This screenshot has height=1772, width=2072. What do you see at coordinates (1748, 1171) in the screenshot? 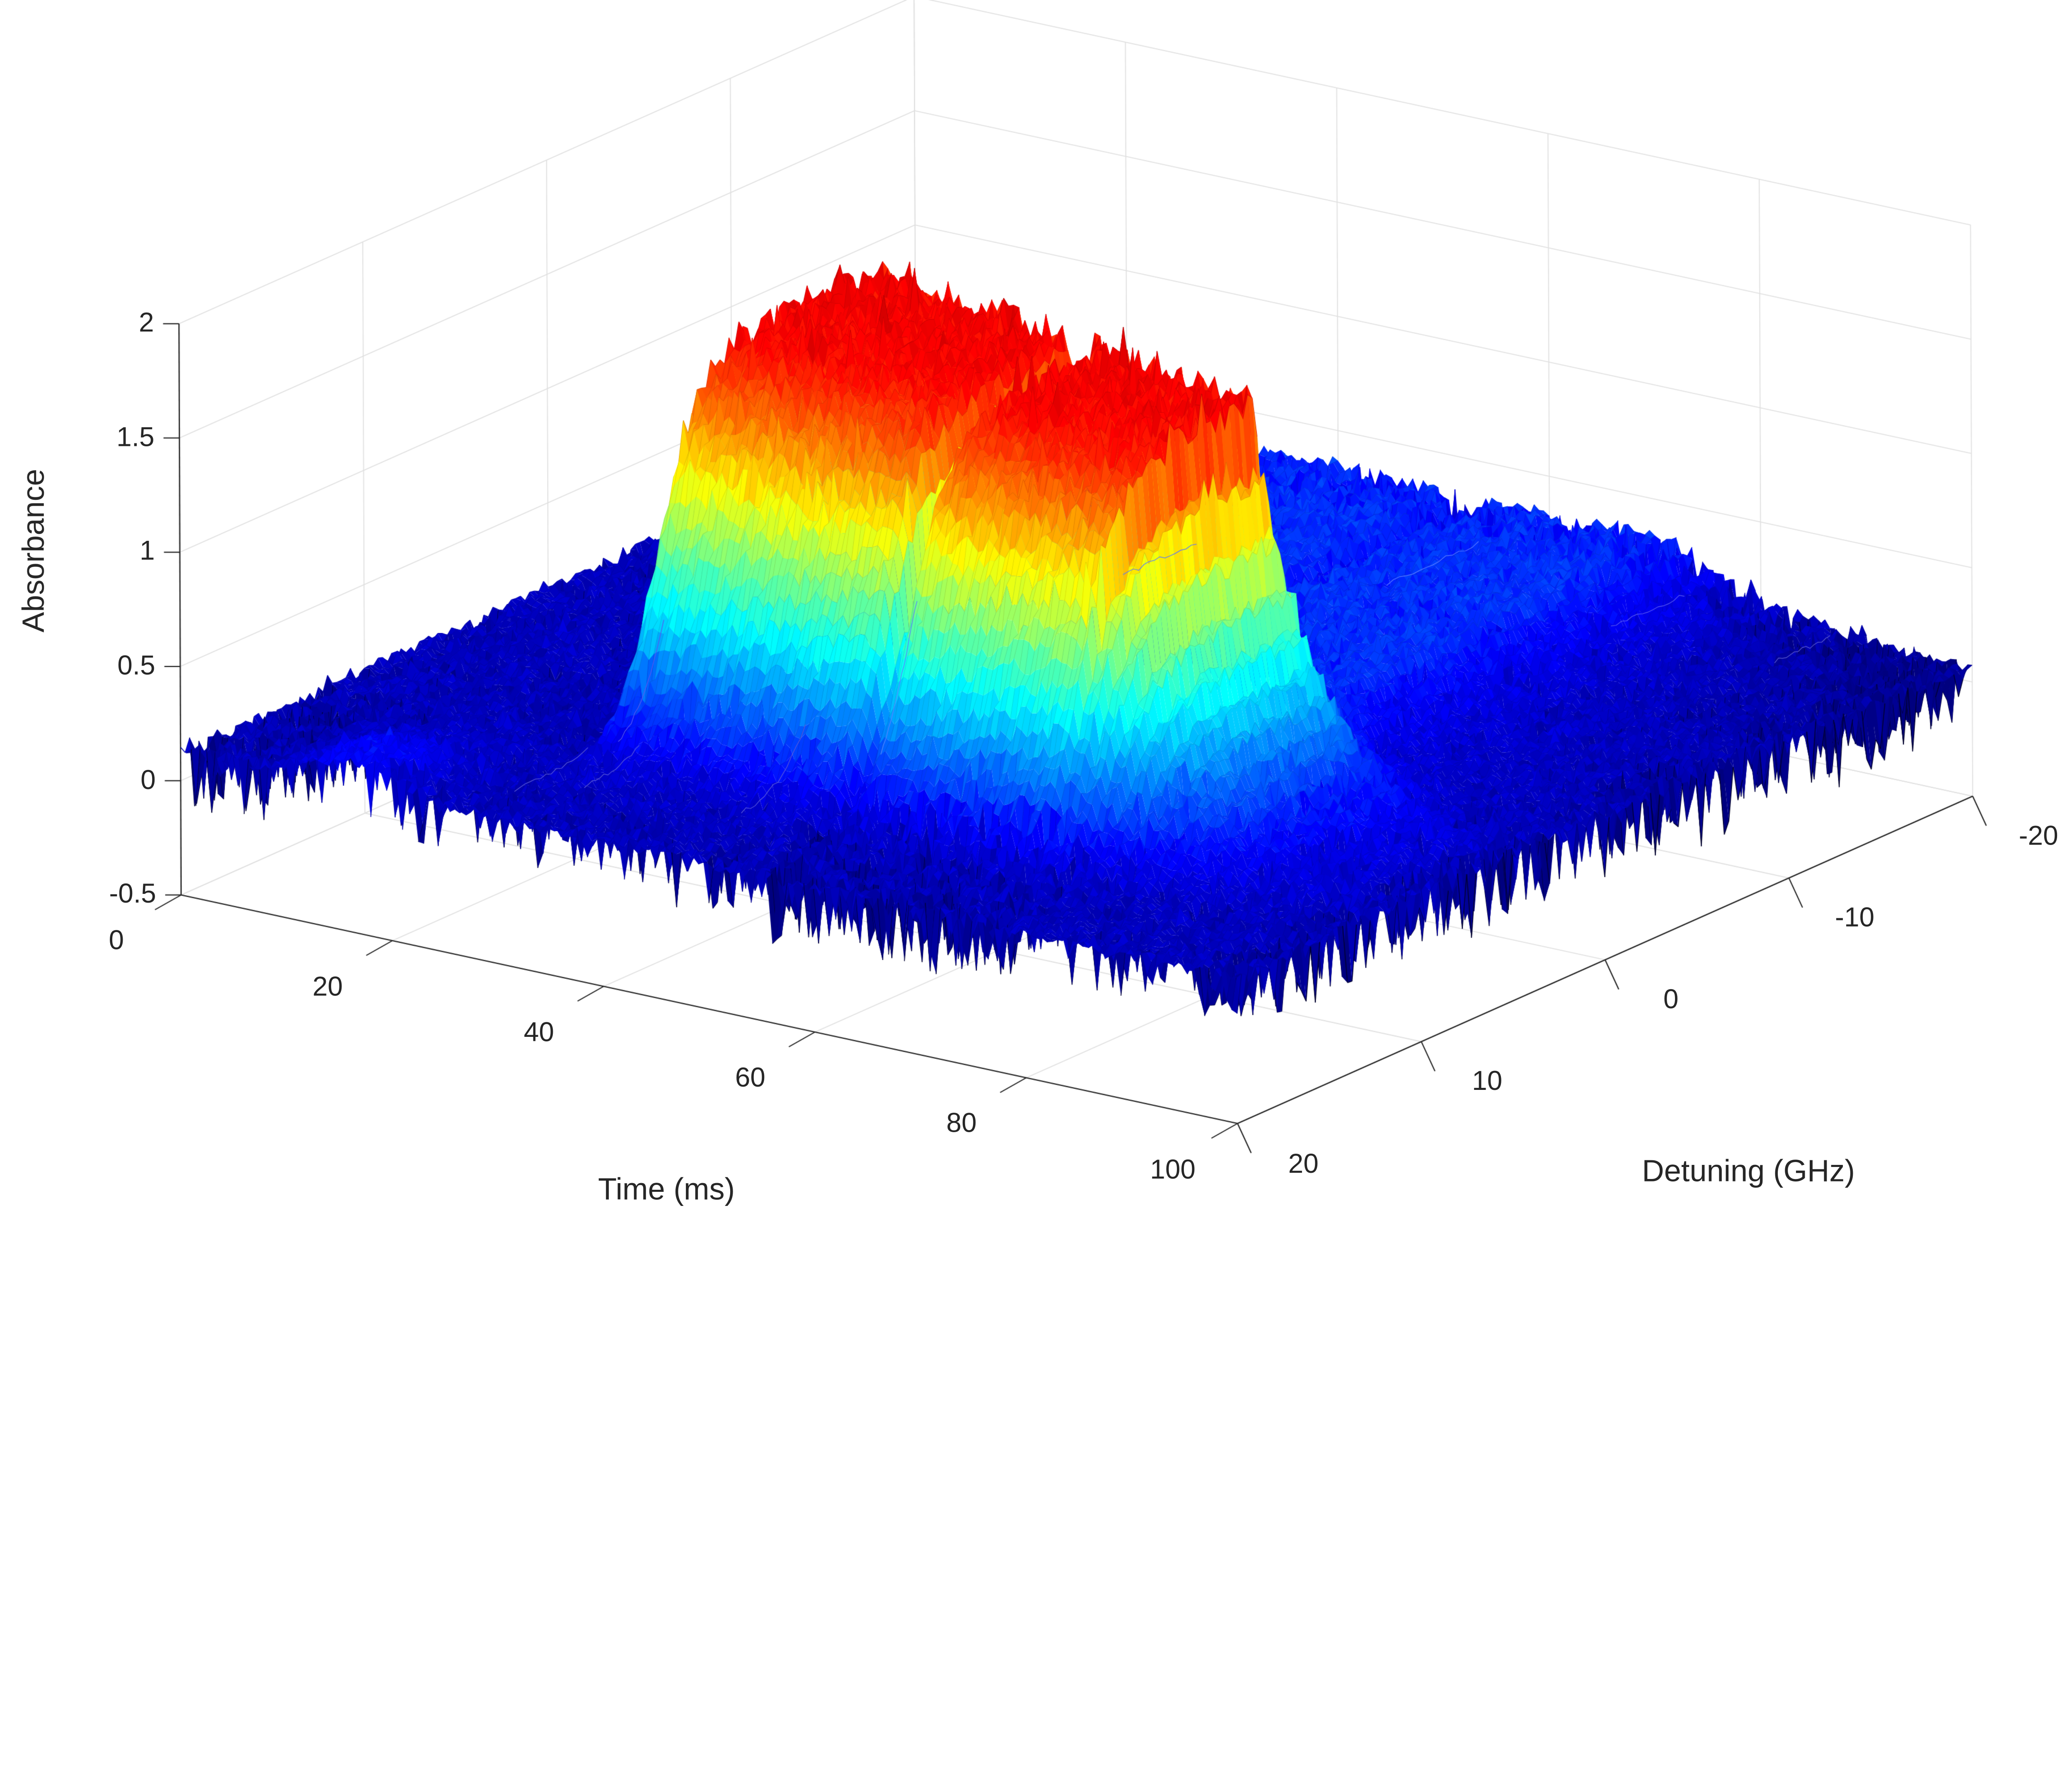
I see `y-axis-label: Detuning (GHz)` at bounding box center [1748, 1171].